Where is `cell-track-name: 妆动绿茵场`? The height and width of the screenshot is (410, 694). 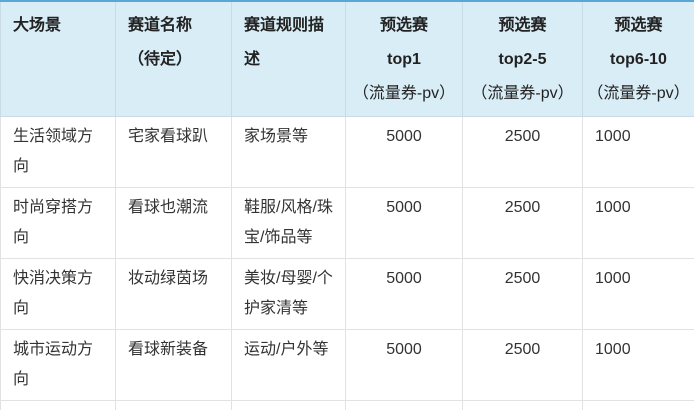 cell-track-name: 妆动绿茵场 is located at coordinates (173, 294).